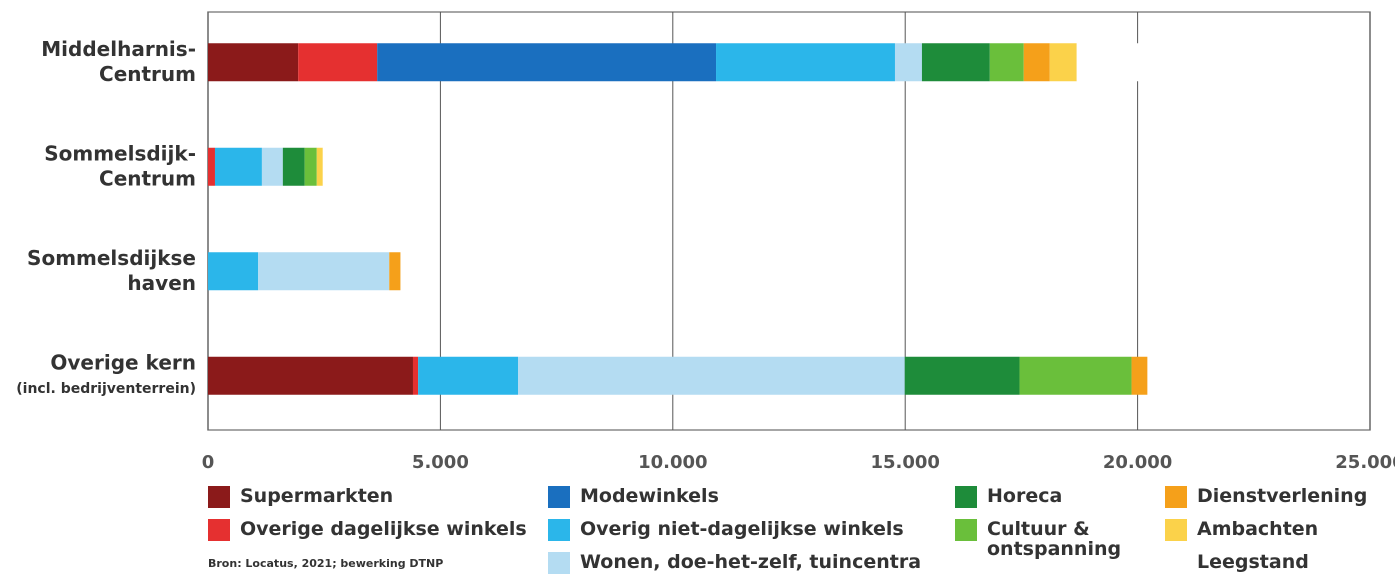 The image size is (1395, 576). I want to click on legend-item: Supermarkten, so click(300, 497).